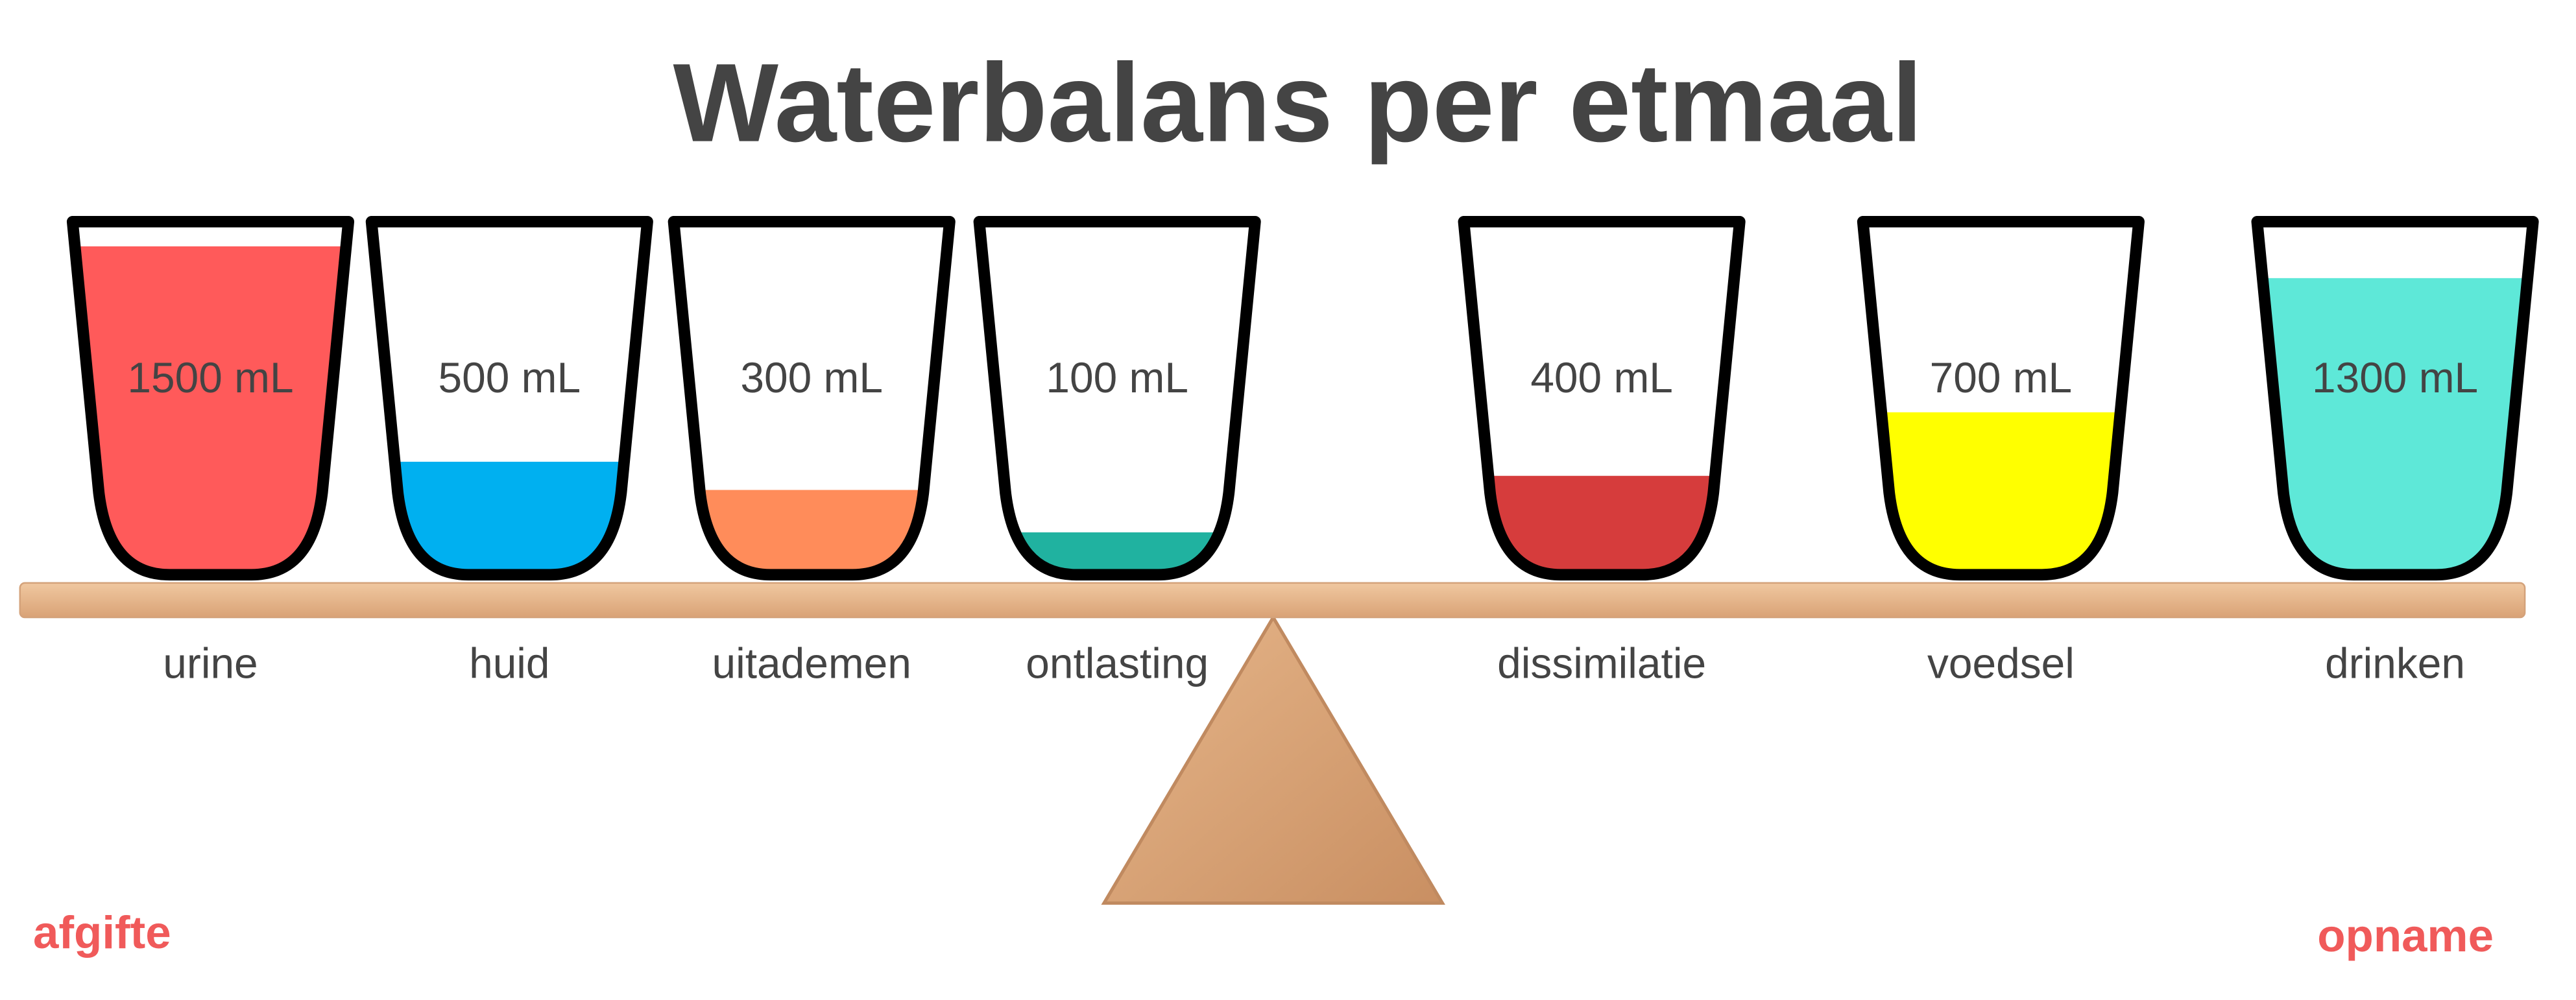 This screenshot has width=2576, height=1000. I want to click on fulcrum, so click(1273, 760).